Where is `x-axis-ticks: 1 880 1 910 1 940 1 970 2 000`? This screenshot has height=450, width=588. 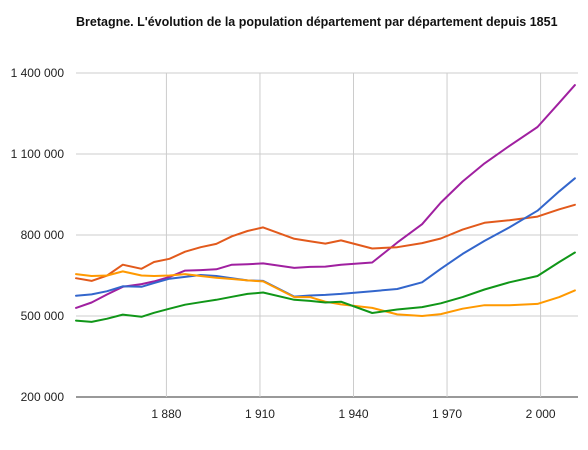 x-axis-ticks: 1 880 1 910 1 940 1 970 2 000 is located at coordinates (353, 414).